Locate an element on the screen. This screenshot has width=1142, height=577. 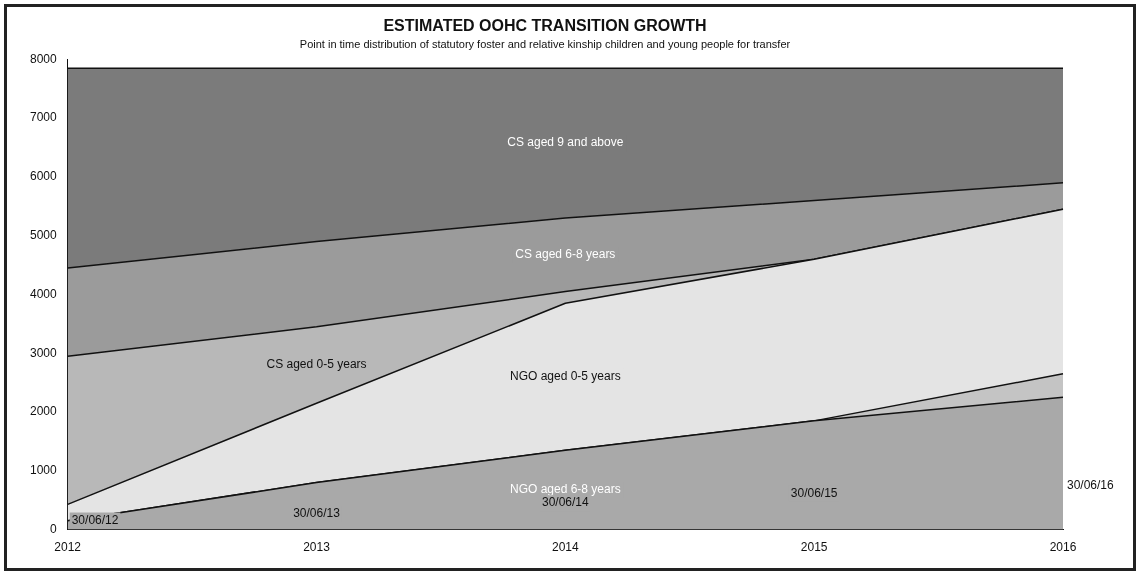
y-tick-label: 3000 is located at coordinates (43, 352).